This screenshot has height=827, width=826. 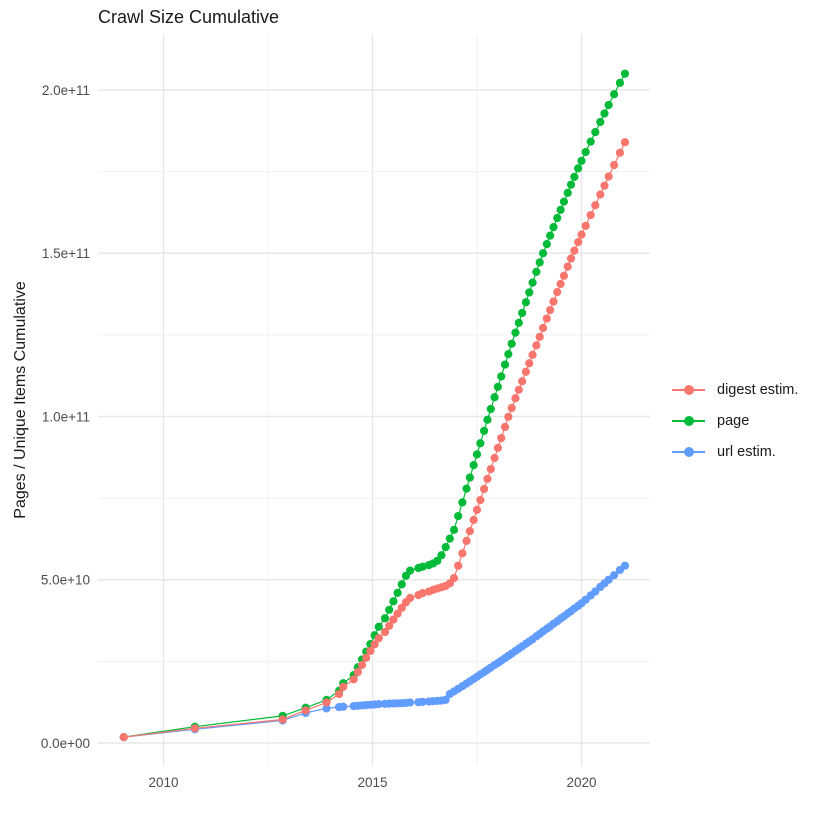 I want to click on legend-label: page, so click(x=733, y=420).